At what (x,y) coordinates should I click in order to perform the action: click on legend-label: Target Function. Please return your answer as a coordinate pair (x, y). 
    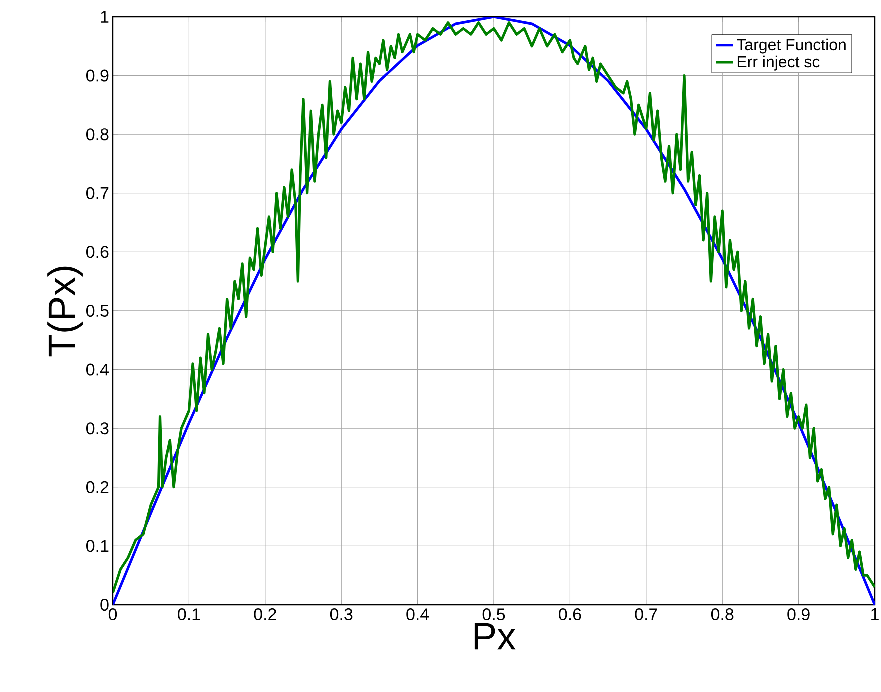
    Looking at the image, I should click on (791, 46).